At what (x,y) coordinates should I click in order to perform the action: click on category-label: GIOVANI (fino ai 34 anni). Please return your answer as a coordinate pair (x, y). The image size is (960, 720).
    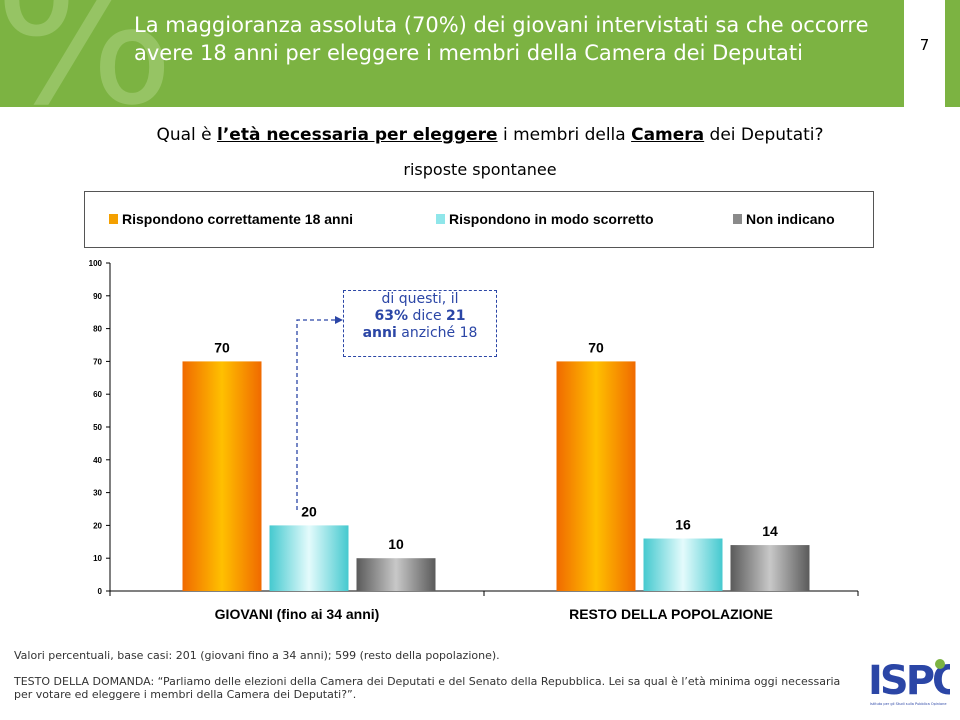
    Looking at the image, I should click on (297, 614).